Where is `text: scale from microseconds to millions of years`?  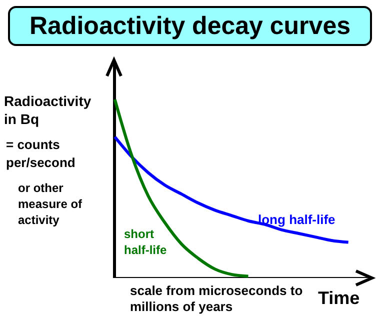 text: scale from microseconds to millions of years is located at coordinates (216, 298).